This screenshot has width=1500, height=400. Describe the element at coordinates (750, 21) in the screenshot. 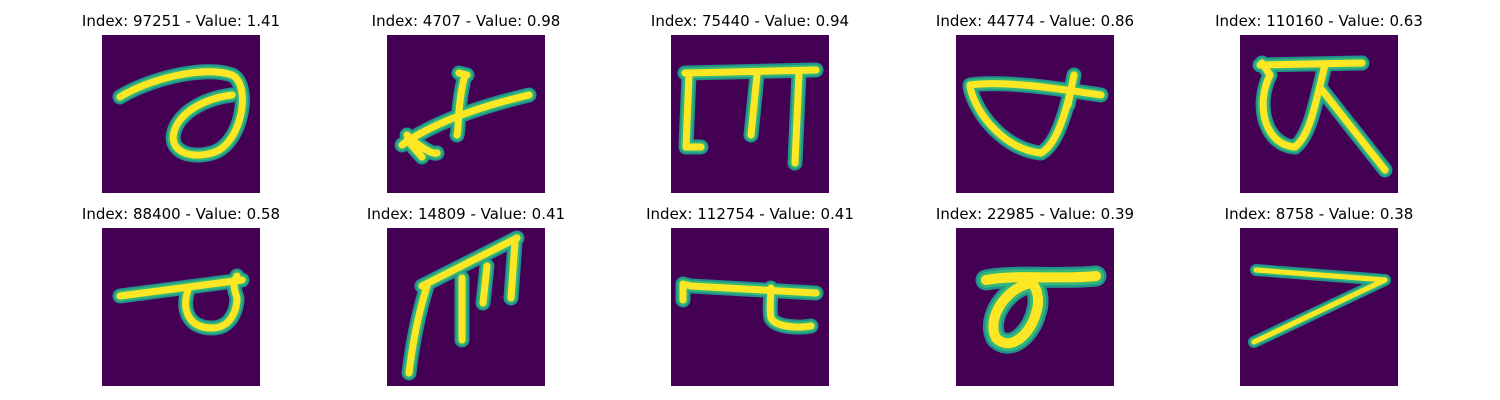

I see `panel-title: Index: 75440 - Value: 0.94` at that location.